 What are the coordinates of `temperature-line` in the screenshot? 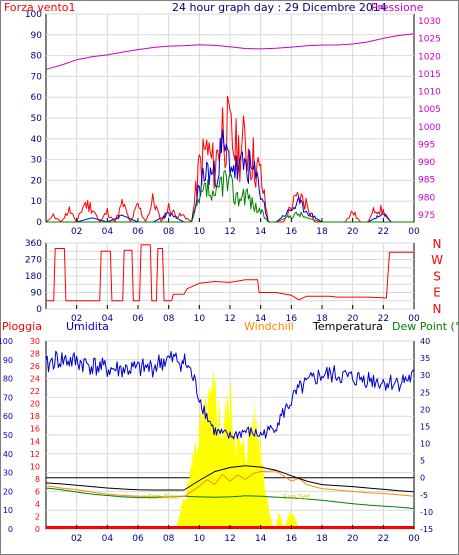 It's located at (230, 479).